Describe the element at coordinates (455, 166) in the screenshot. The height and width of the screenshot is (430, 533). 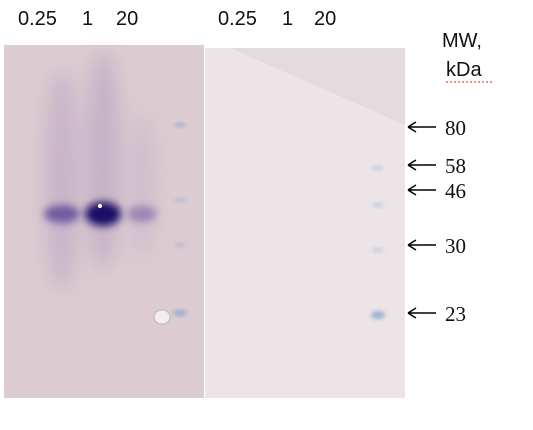
I see `marker-label: 58` at that location.